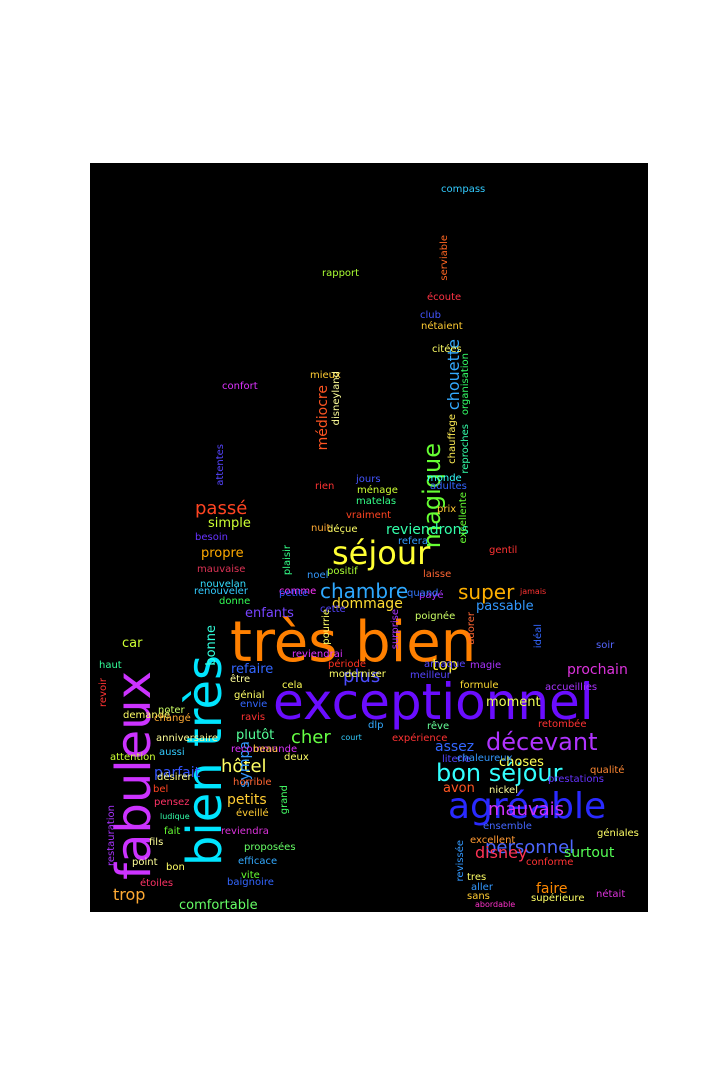  Describe the element at coordinates (503, 550) in the screenshot. I see `cloud-word: gentil` at that location.